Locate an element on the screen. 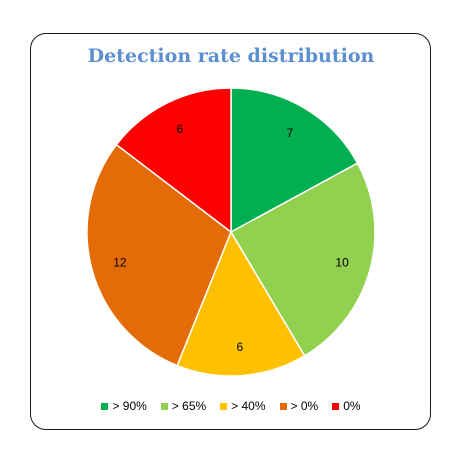 Image resolution: width=458 pixels, height=470 pixels. chart-legend: > 90% > 65% > 40% > 0% 0% is located at coordinates (229, 406).